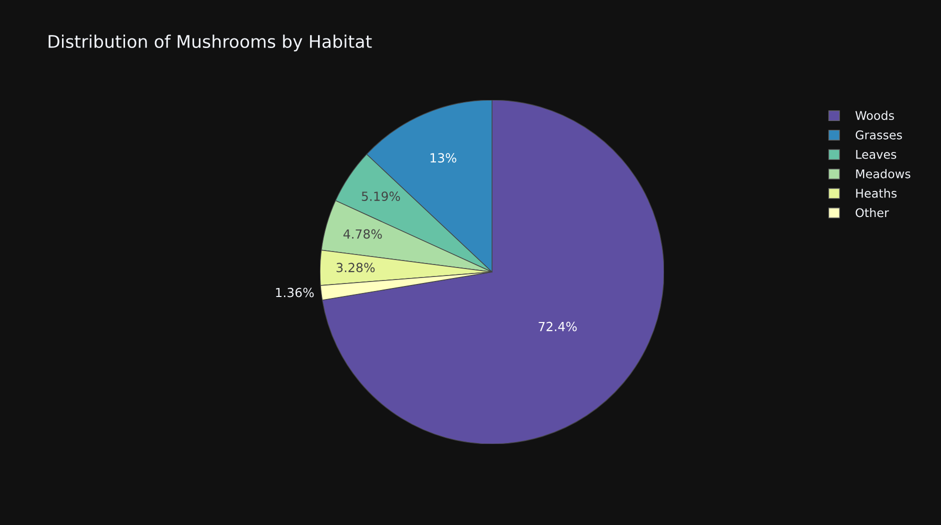  I want to click on data-label: 13%, so click(443, 158).